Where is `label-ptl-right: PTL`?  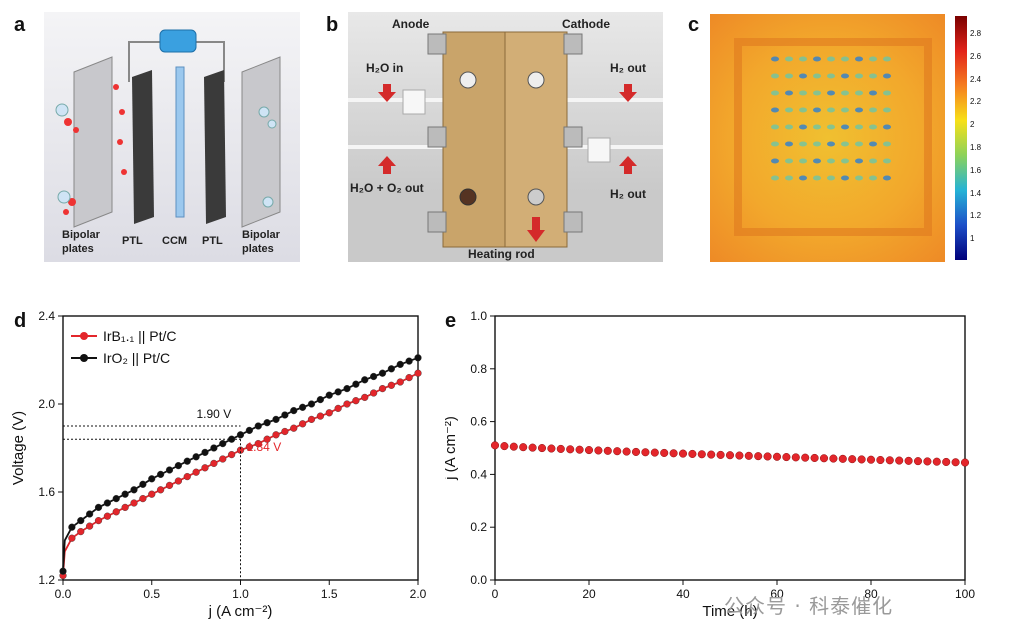 label-ptl-right: PTL is located at coordinates (212, 241).